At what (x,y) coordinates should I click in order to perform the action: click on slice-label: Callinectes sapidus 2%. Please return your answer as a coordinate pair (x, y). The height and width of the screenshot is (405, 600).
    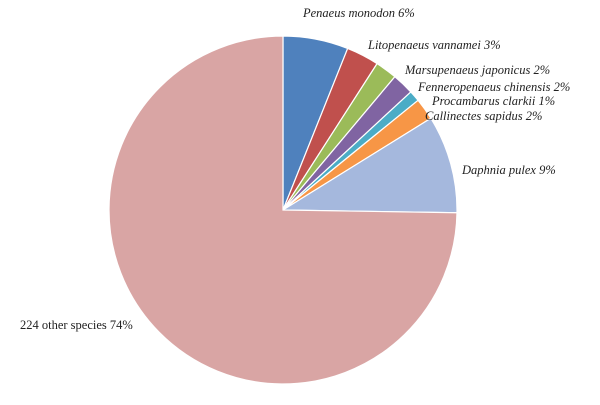
    Looking at the image, I should click on (483, 116).